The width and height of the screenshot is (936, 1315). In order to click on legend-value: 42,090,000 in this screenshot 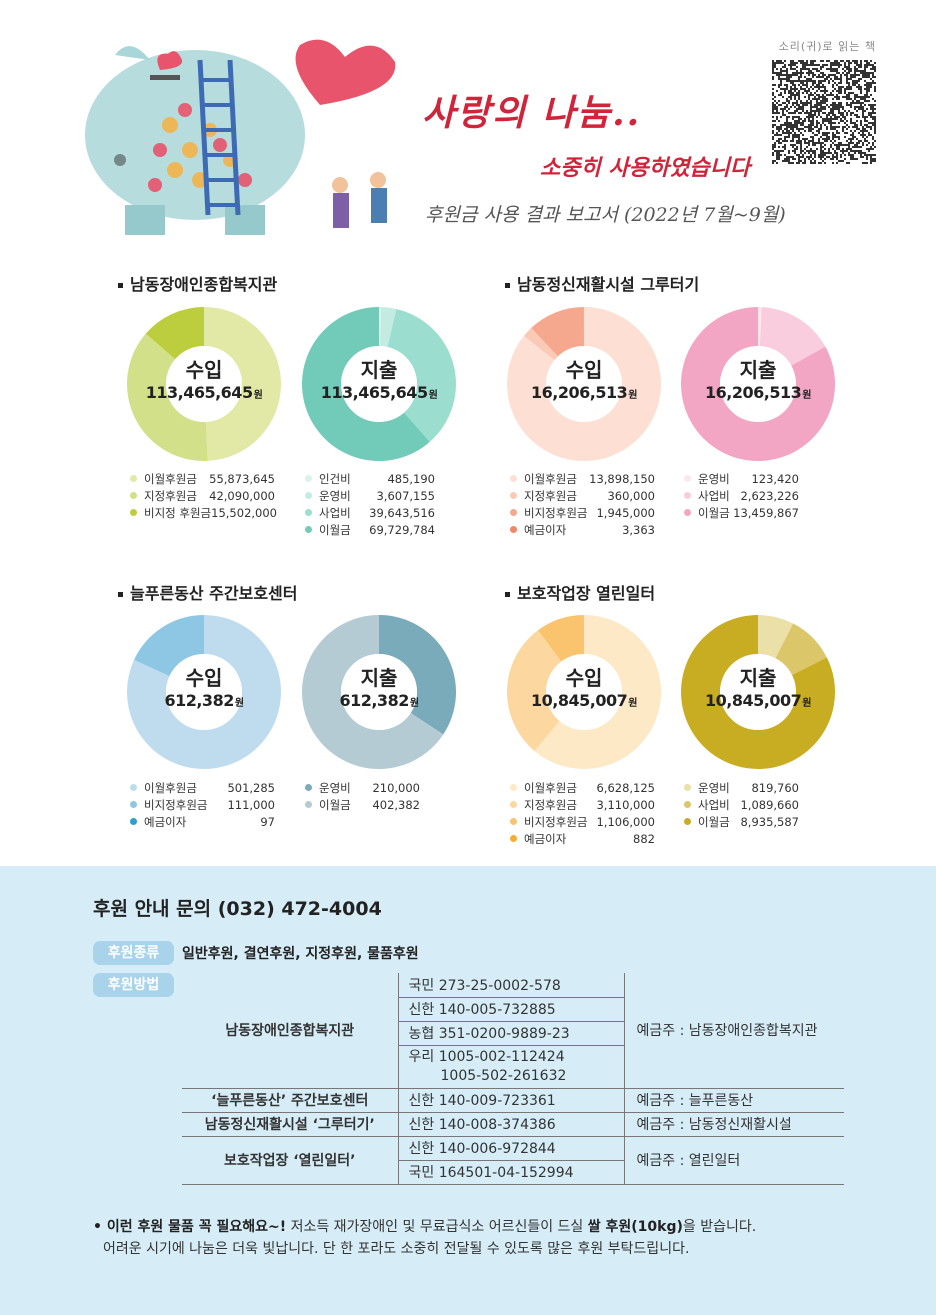, I will do `click(242, 495)`.